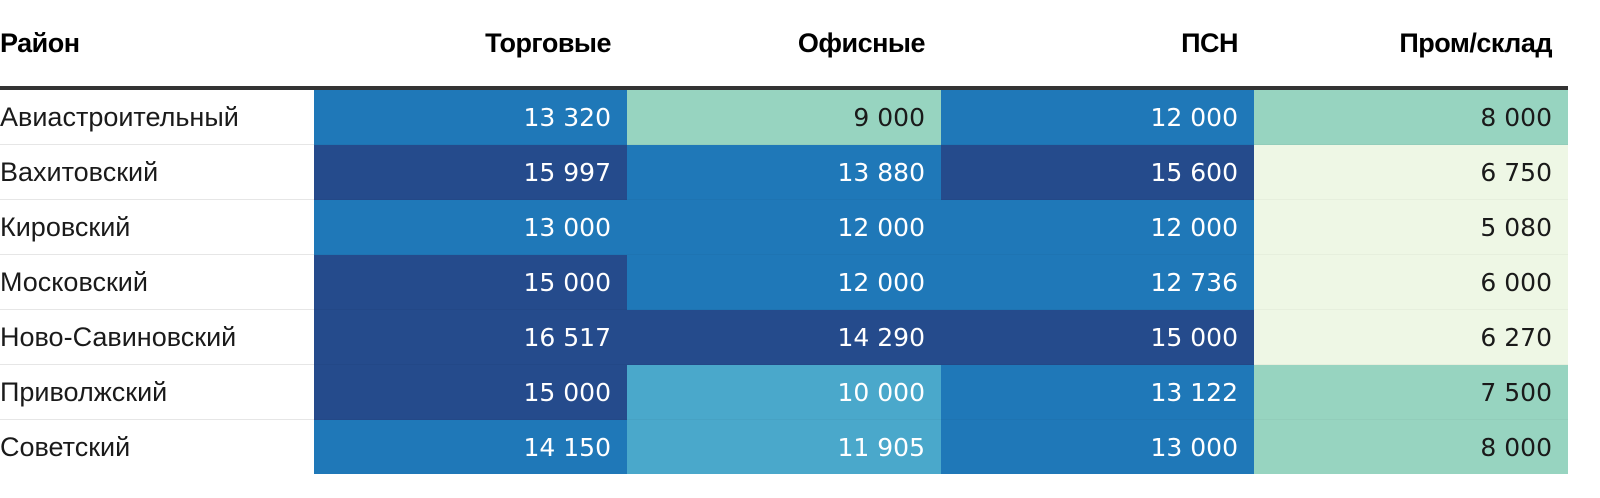  Describe the element at coordinates (1097, 446) in the screenshot. I see `cell-psn: 13 000` at that location.